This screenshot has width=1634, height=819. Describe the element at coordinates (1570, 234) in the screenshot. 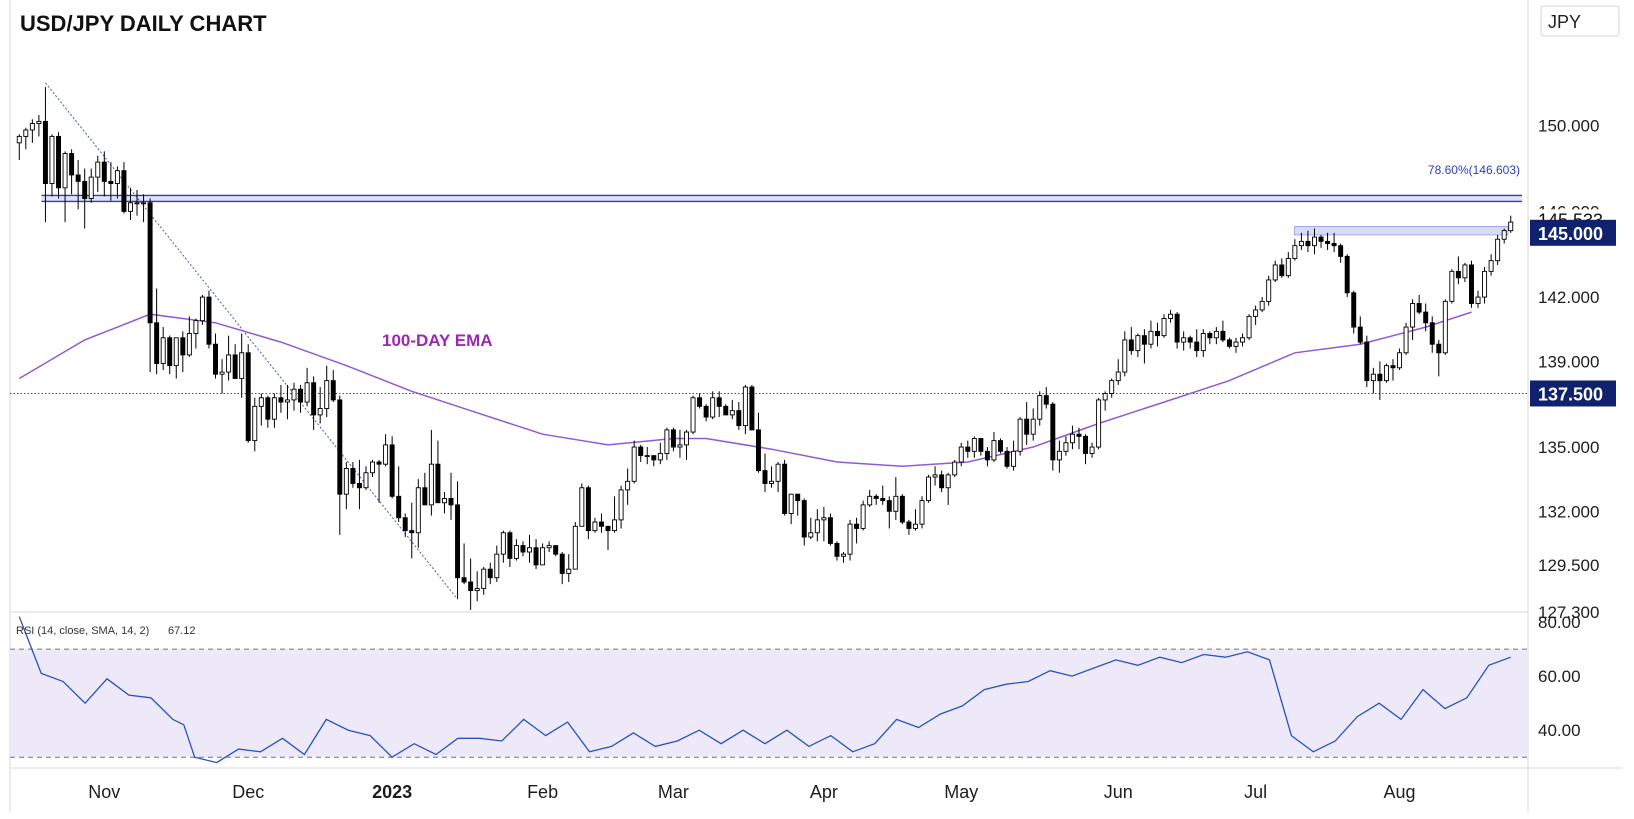

I see `price-tag-label: 145.000` at that location.